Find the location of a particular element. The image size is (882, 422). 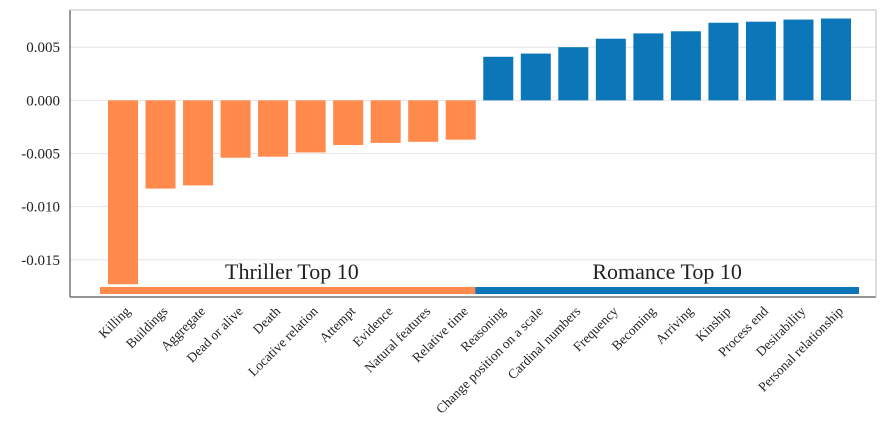

x-tick-label: Locative relation is located at coordinates (283, 341).